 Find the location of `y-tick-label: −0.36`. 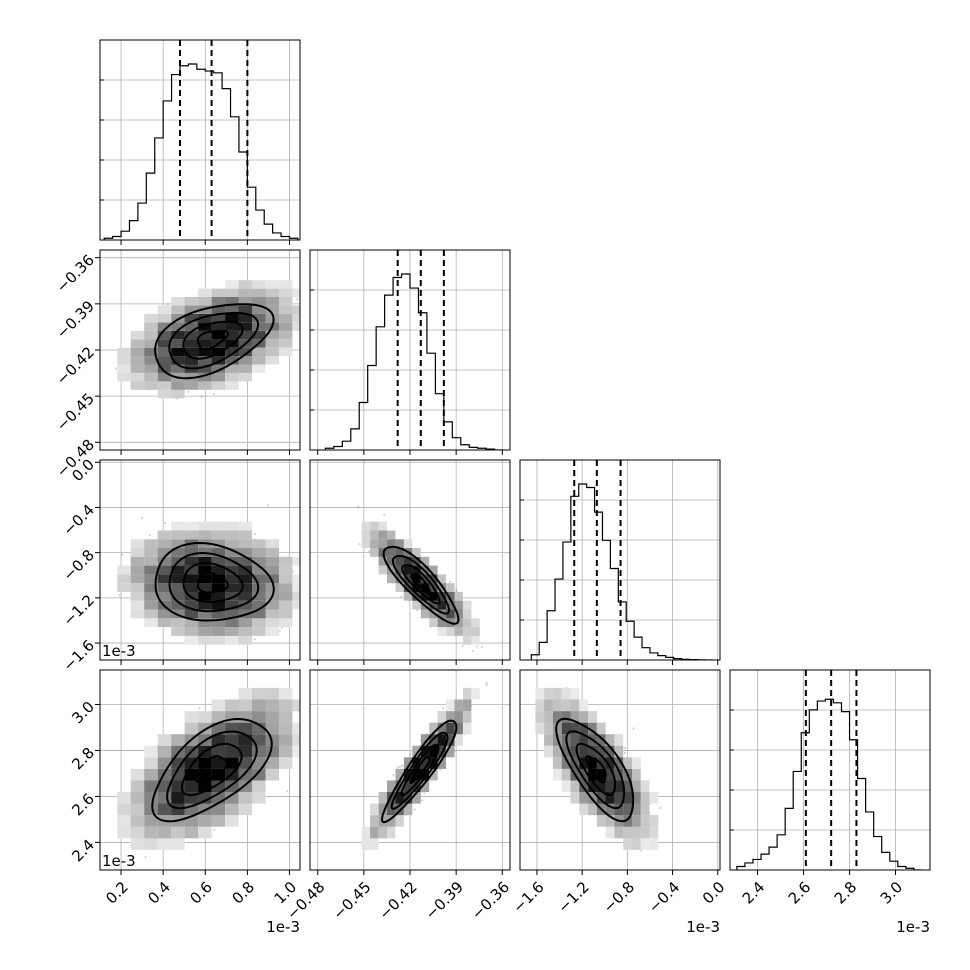

y-tick-label: −0.36 is located at coordinates (75, 273).